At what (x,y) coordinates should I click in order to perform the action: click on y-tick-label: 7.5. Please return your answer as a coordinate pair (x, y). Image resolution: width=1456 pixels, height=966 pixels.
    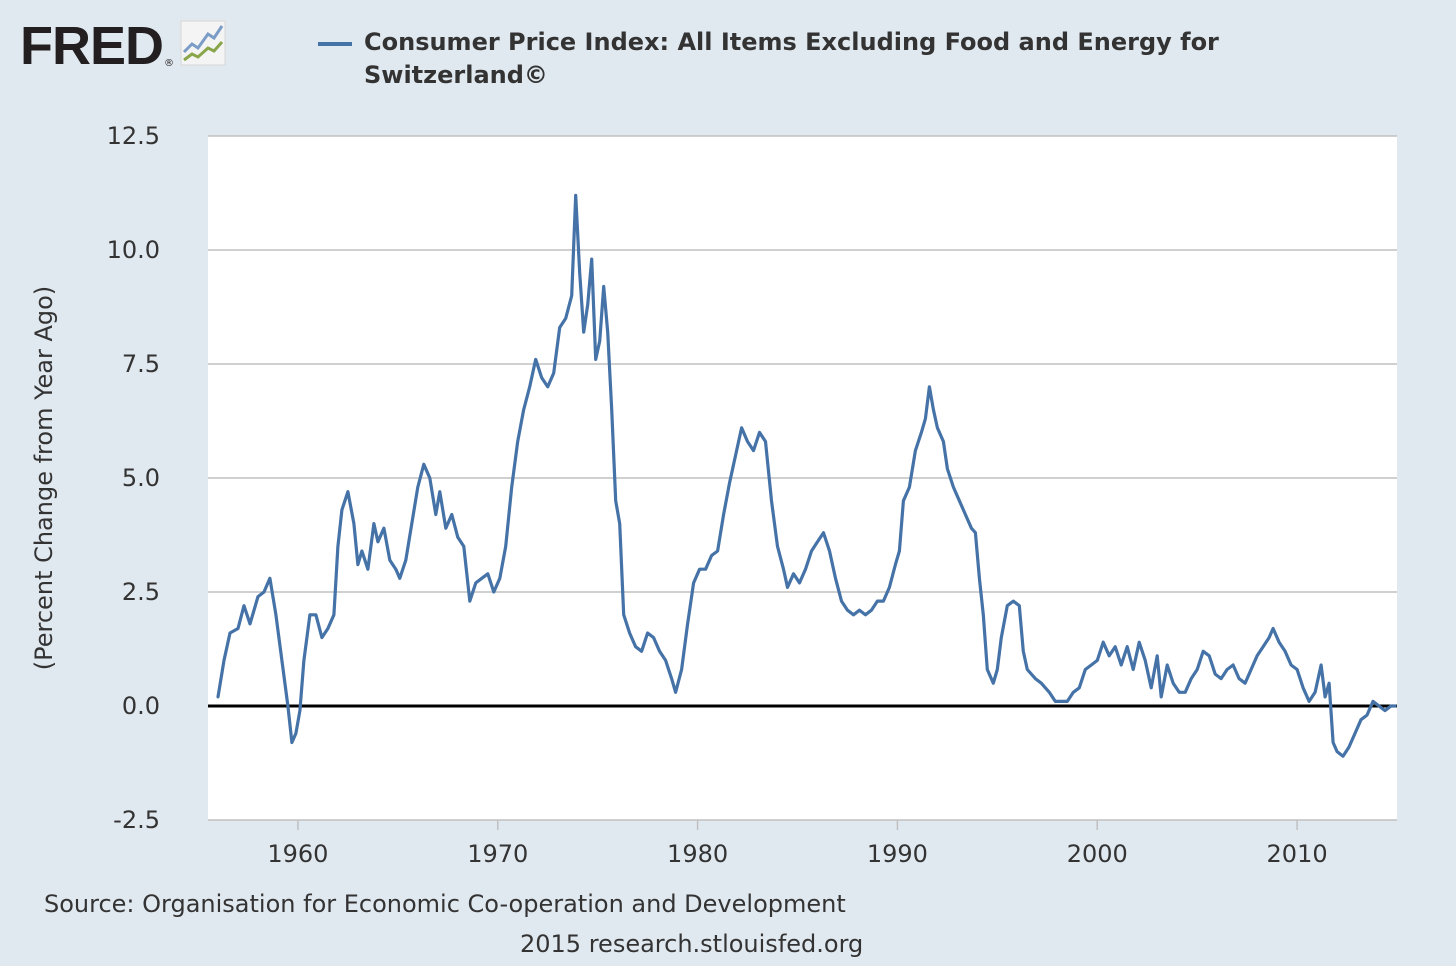
    Looking at the image, I should click on (141, 364).